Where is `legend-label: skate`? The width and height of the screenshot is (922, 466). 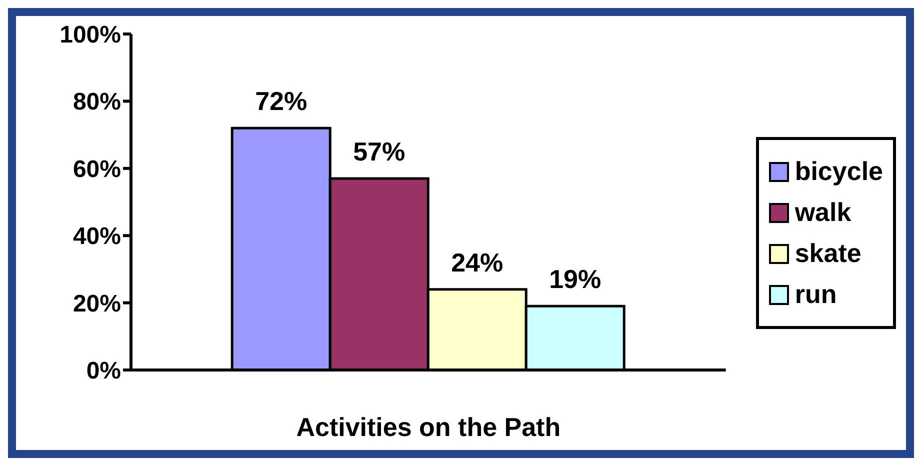 legend-label: skate is located at coordinates (828, 253).